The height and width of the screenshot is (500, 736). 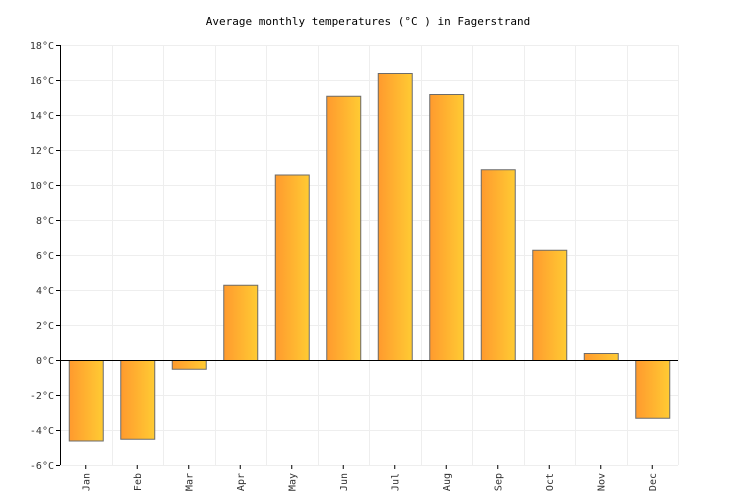 What do you see at coordinates (292, 482) in the screenshot?
I see `x-tick-label: May` at bounding box center [292, 482].